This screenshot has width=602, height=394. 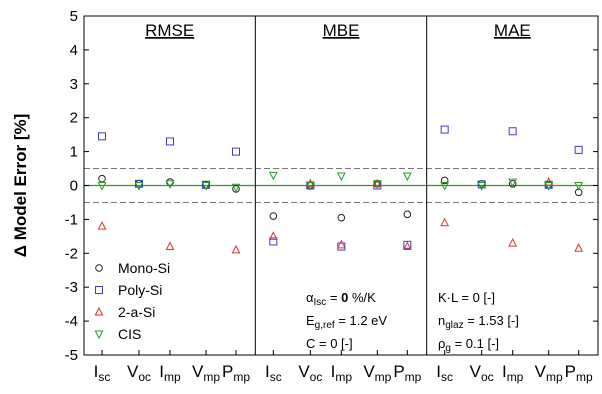 What do you see at coordinates (71, 219) in the screenshot?
I see `y-tick-label: -1` at bounding box center [71, 219].